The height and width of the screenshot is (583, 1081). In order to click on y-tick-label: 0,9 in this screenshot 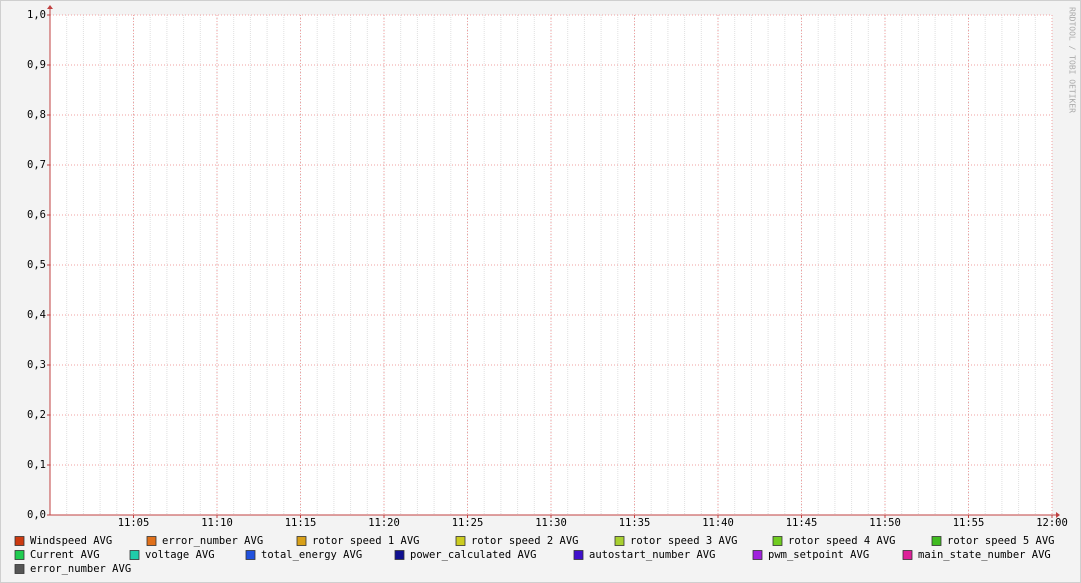, I will do `click(36, 65)`.